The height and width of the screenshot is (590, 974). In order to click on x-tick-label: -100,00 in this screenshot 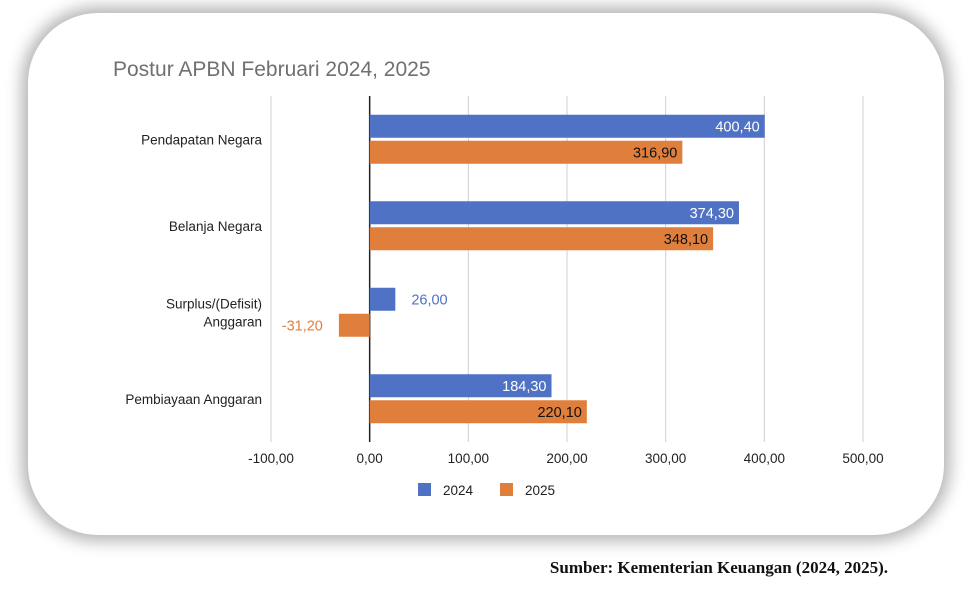, I will do `click(271, 458)`.